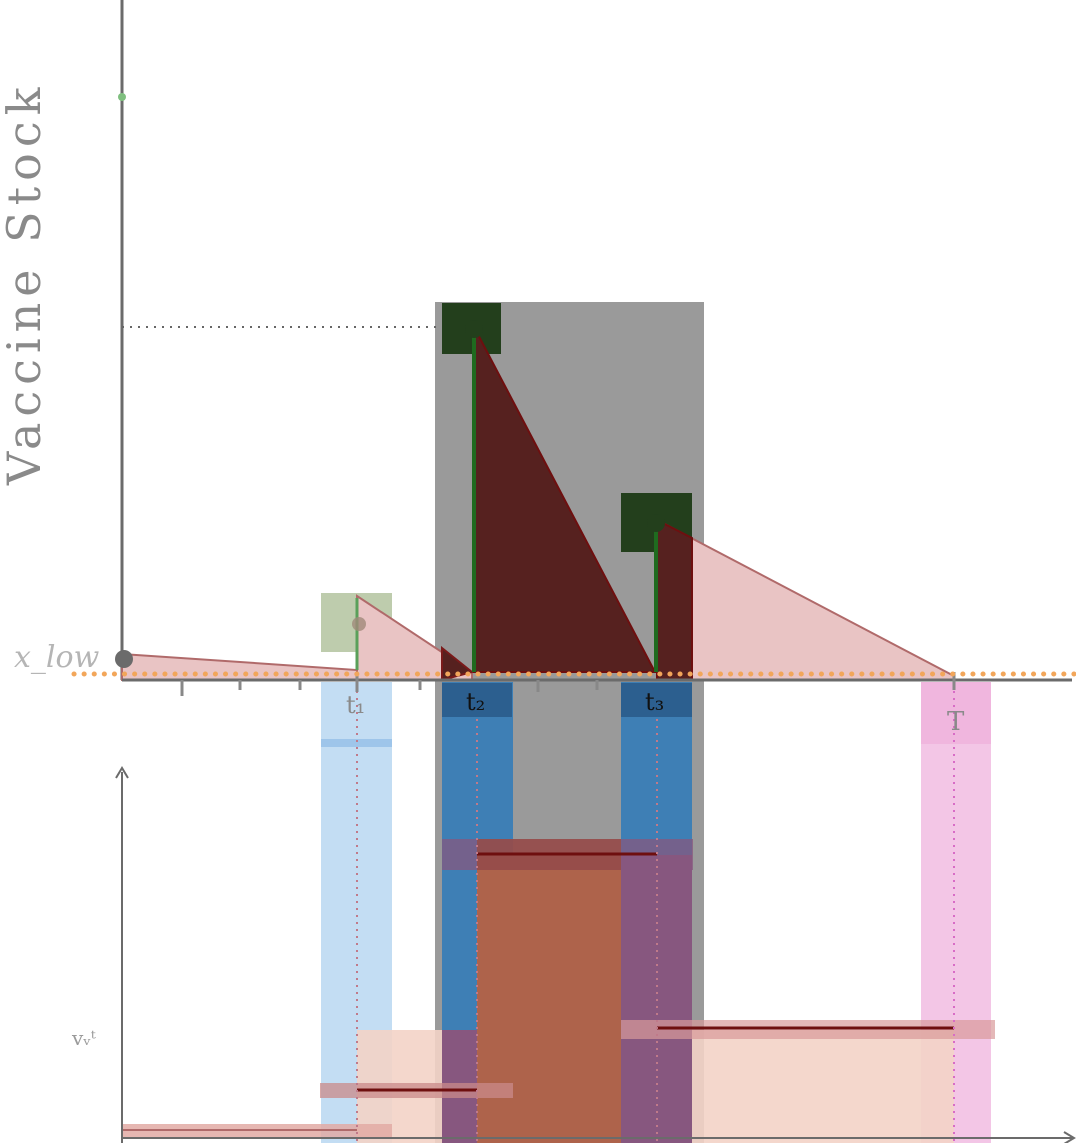 The width and height of the screenshot is (1076, 1143). I want to click on t2-label-box, so click(477, 700).